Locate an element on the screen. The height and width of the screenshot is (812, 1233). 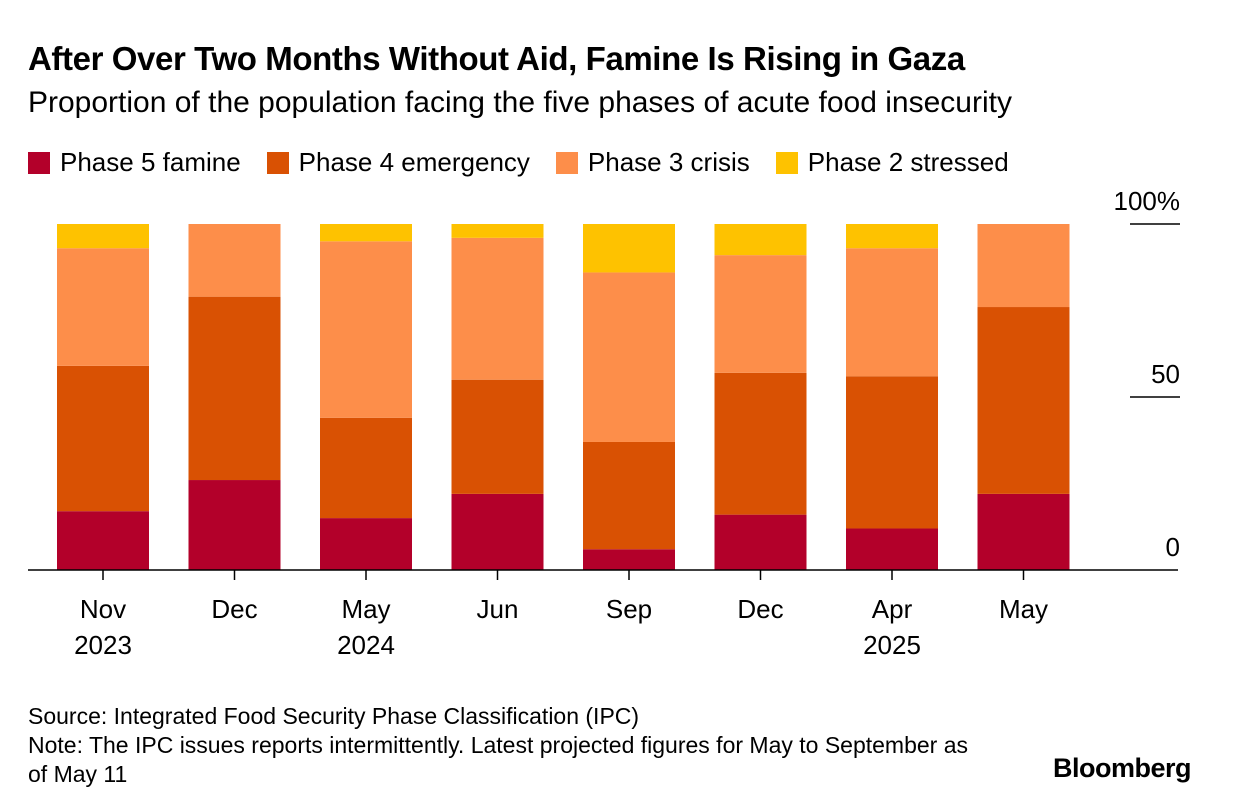
legend-label: Phase 5 famine is located at coordinates (150, 162).